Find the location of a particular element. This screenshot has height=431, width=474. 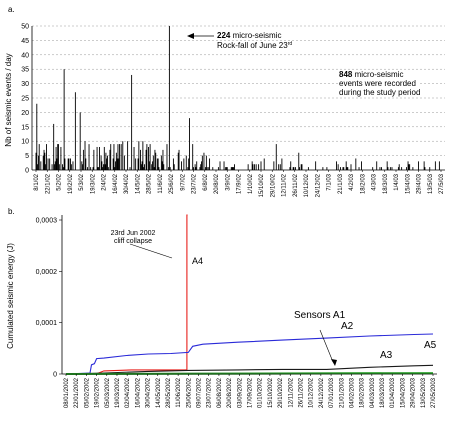

panel-b-x-tick-label: 25/06/2002 is located at coordinates (189, 392).